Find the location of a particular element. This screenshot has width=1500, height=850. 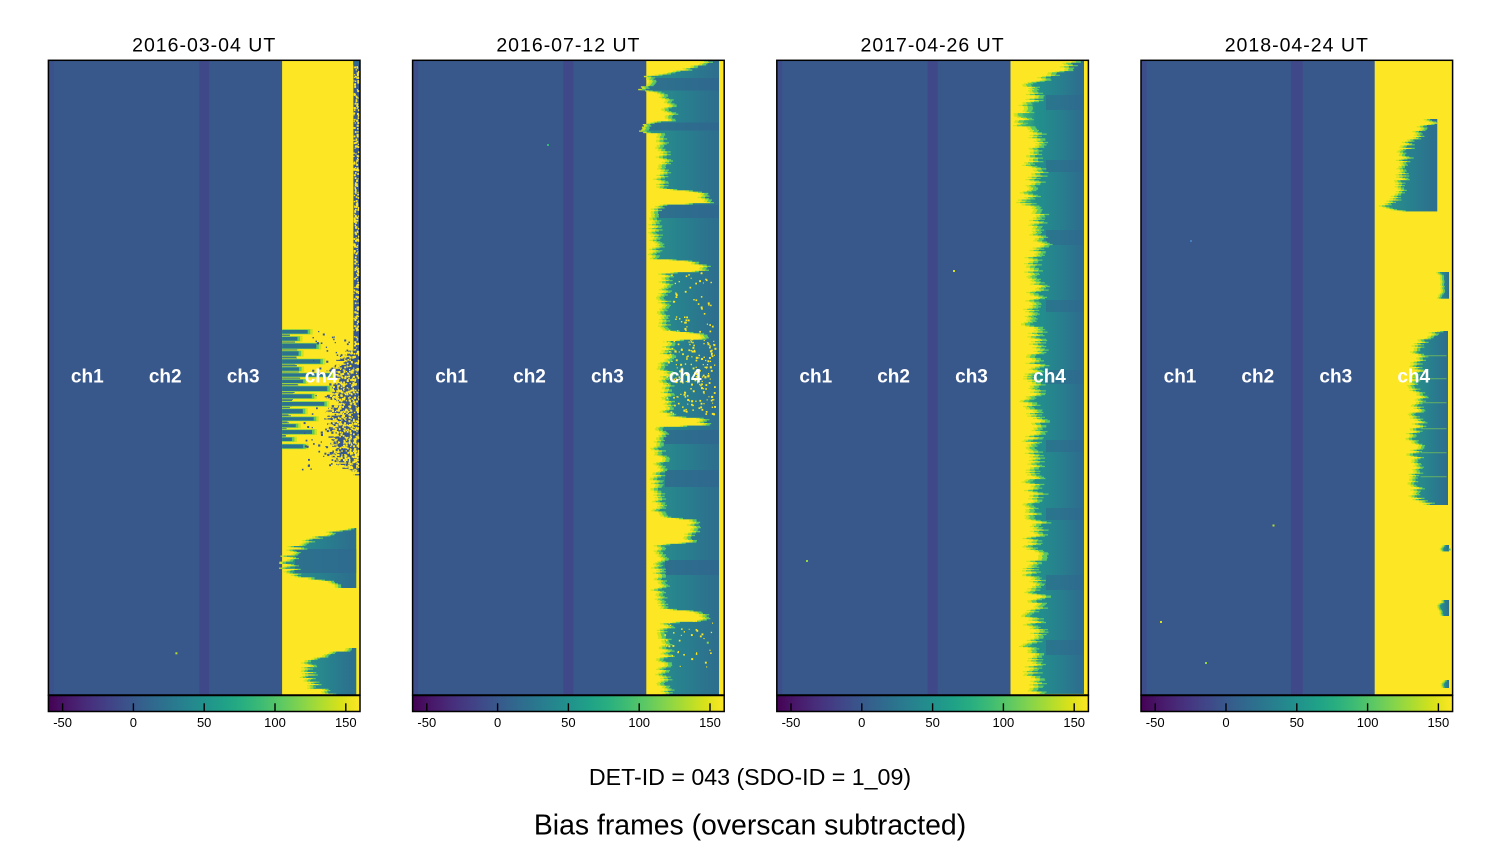

svg-text: 2016-03-04 UT is located at coordinates (204, 45).